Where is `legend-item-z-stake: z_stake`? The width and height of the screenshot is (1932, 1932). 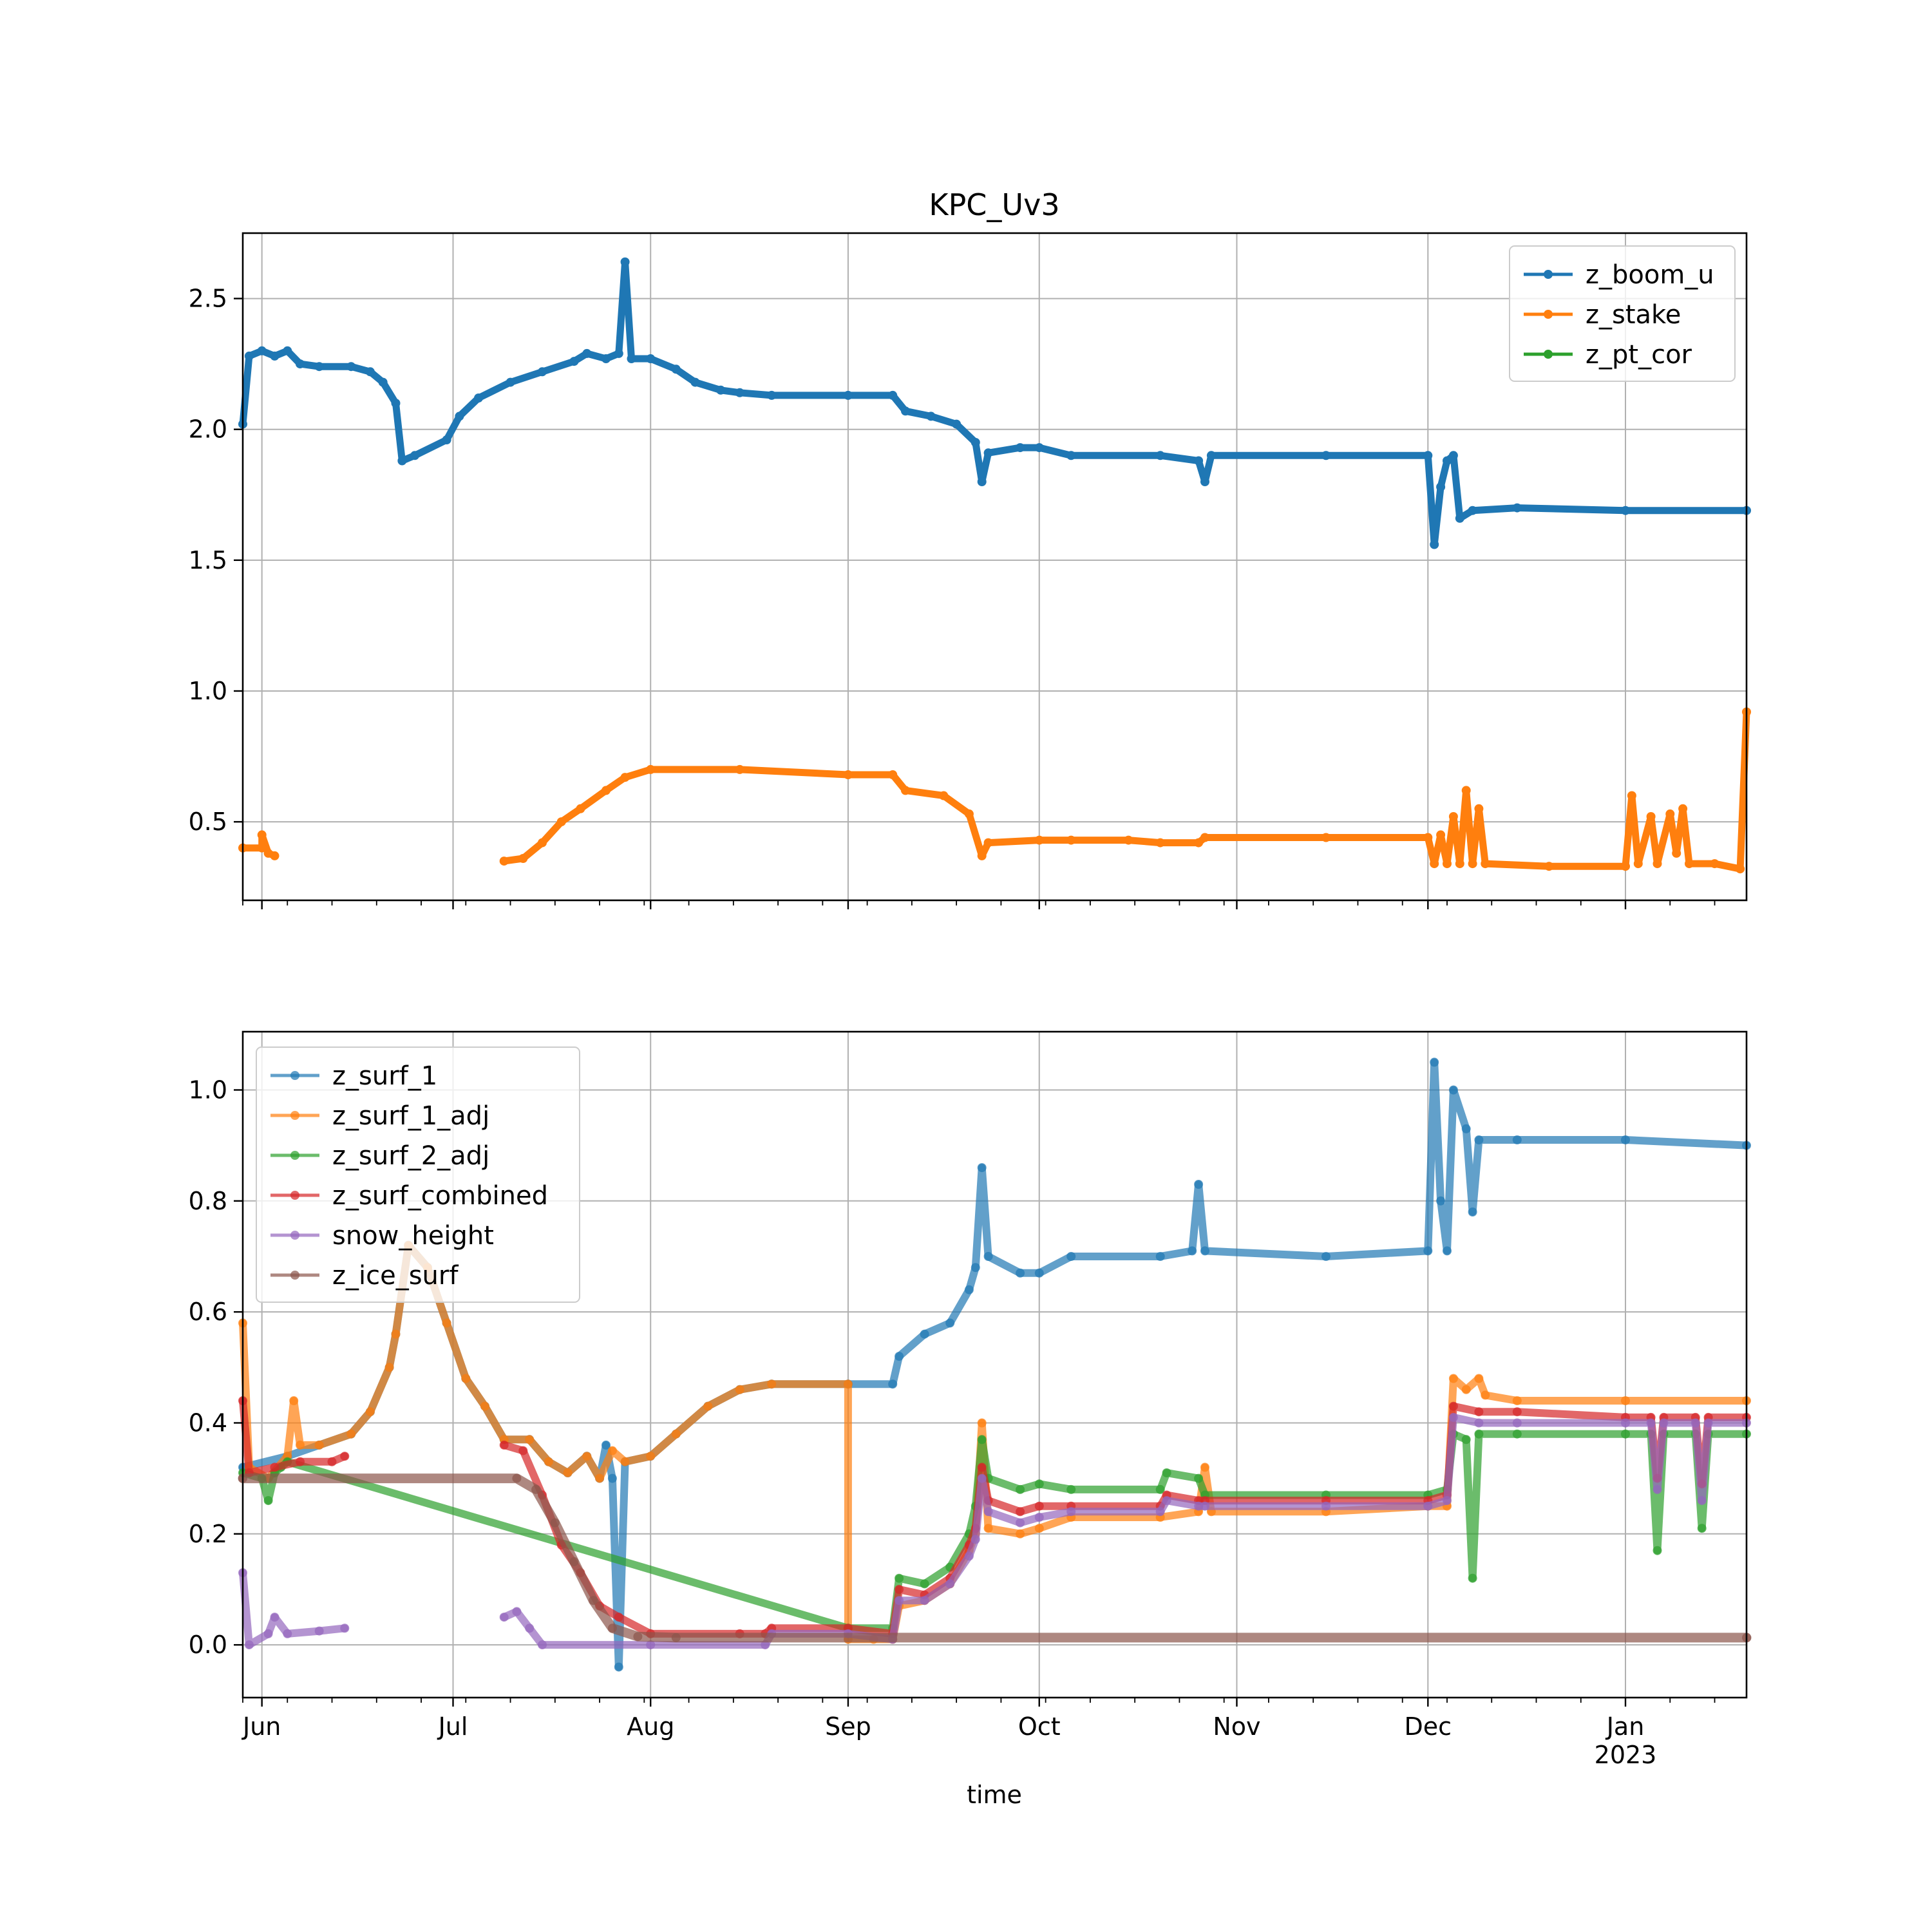
legend-item-z-stake: z_stake is located at coordinates (1603, 315).